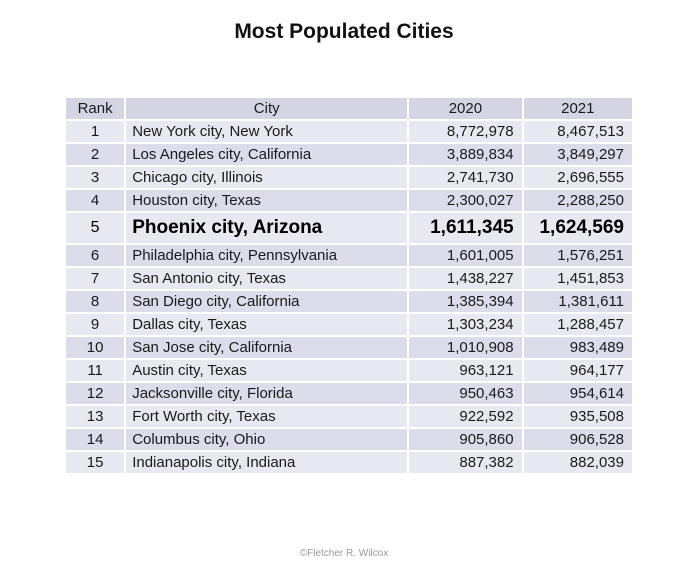 The width and height of the screenshot is (688, 580). What do you see at coordinates (465, 177) in the screenshot?
I see `population-2020-cell: 2,741,730` at bounding box center [465, 177].